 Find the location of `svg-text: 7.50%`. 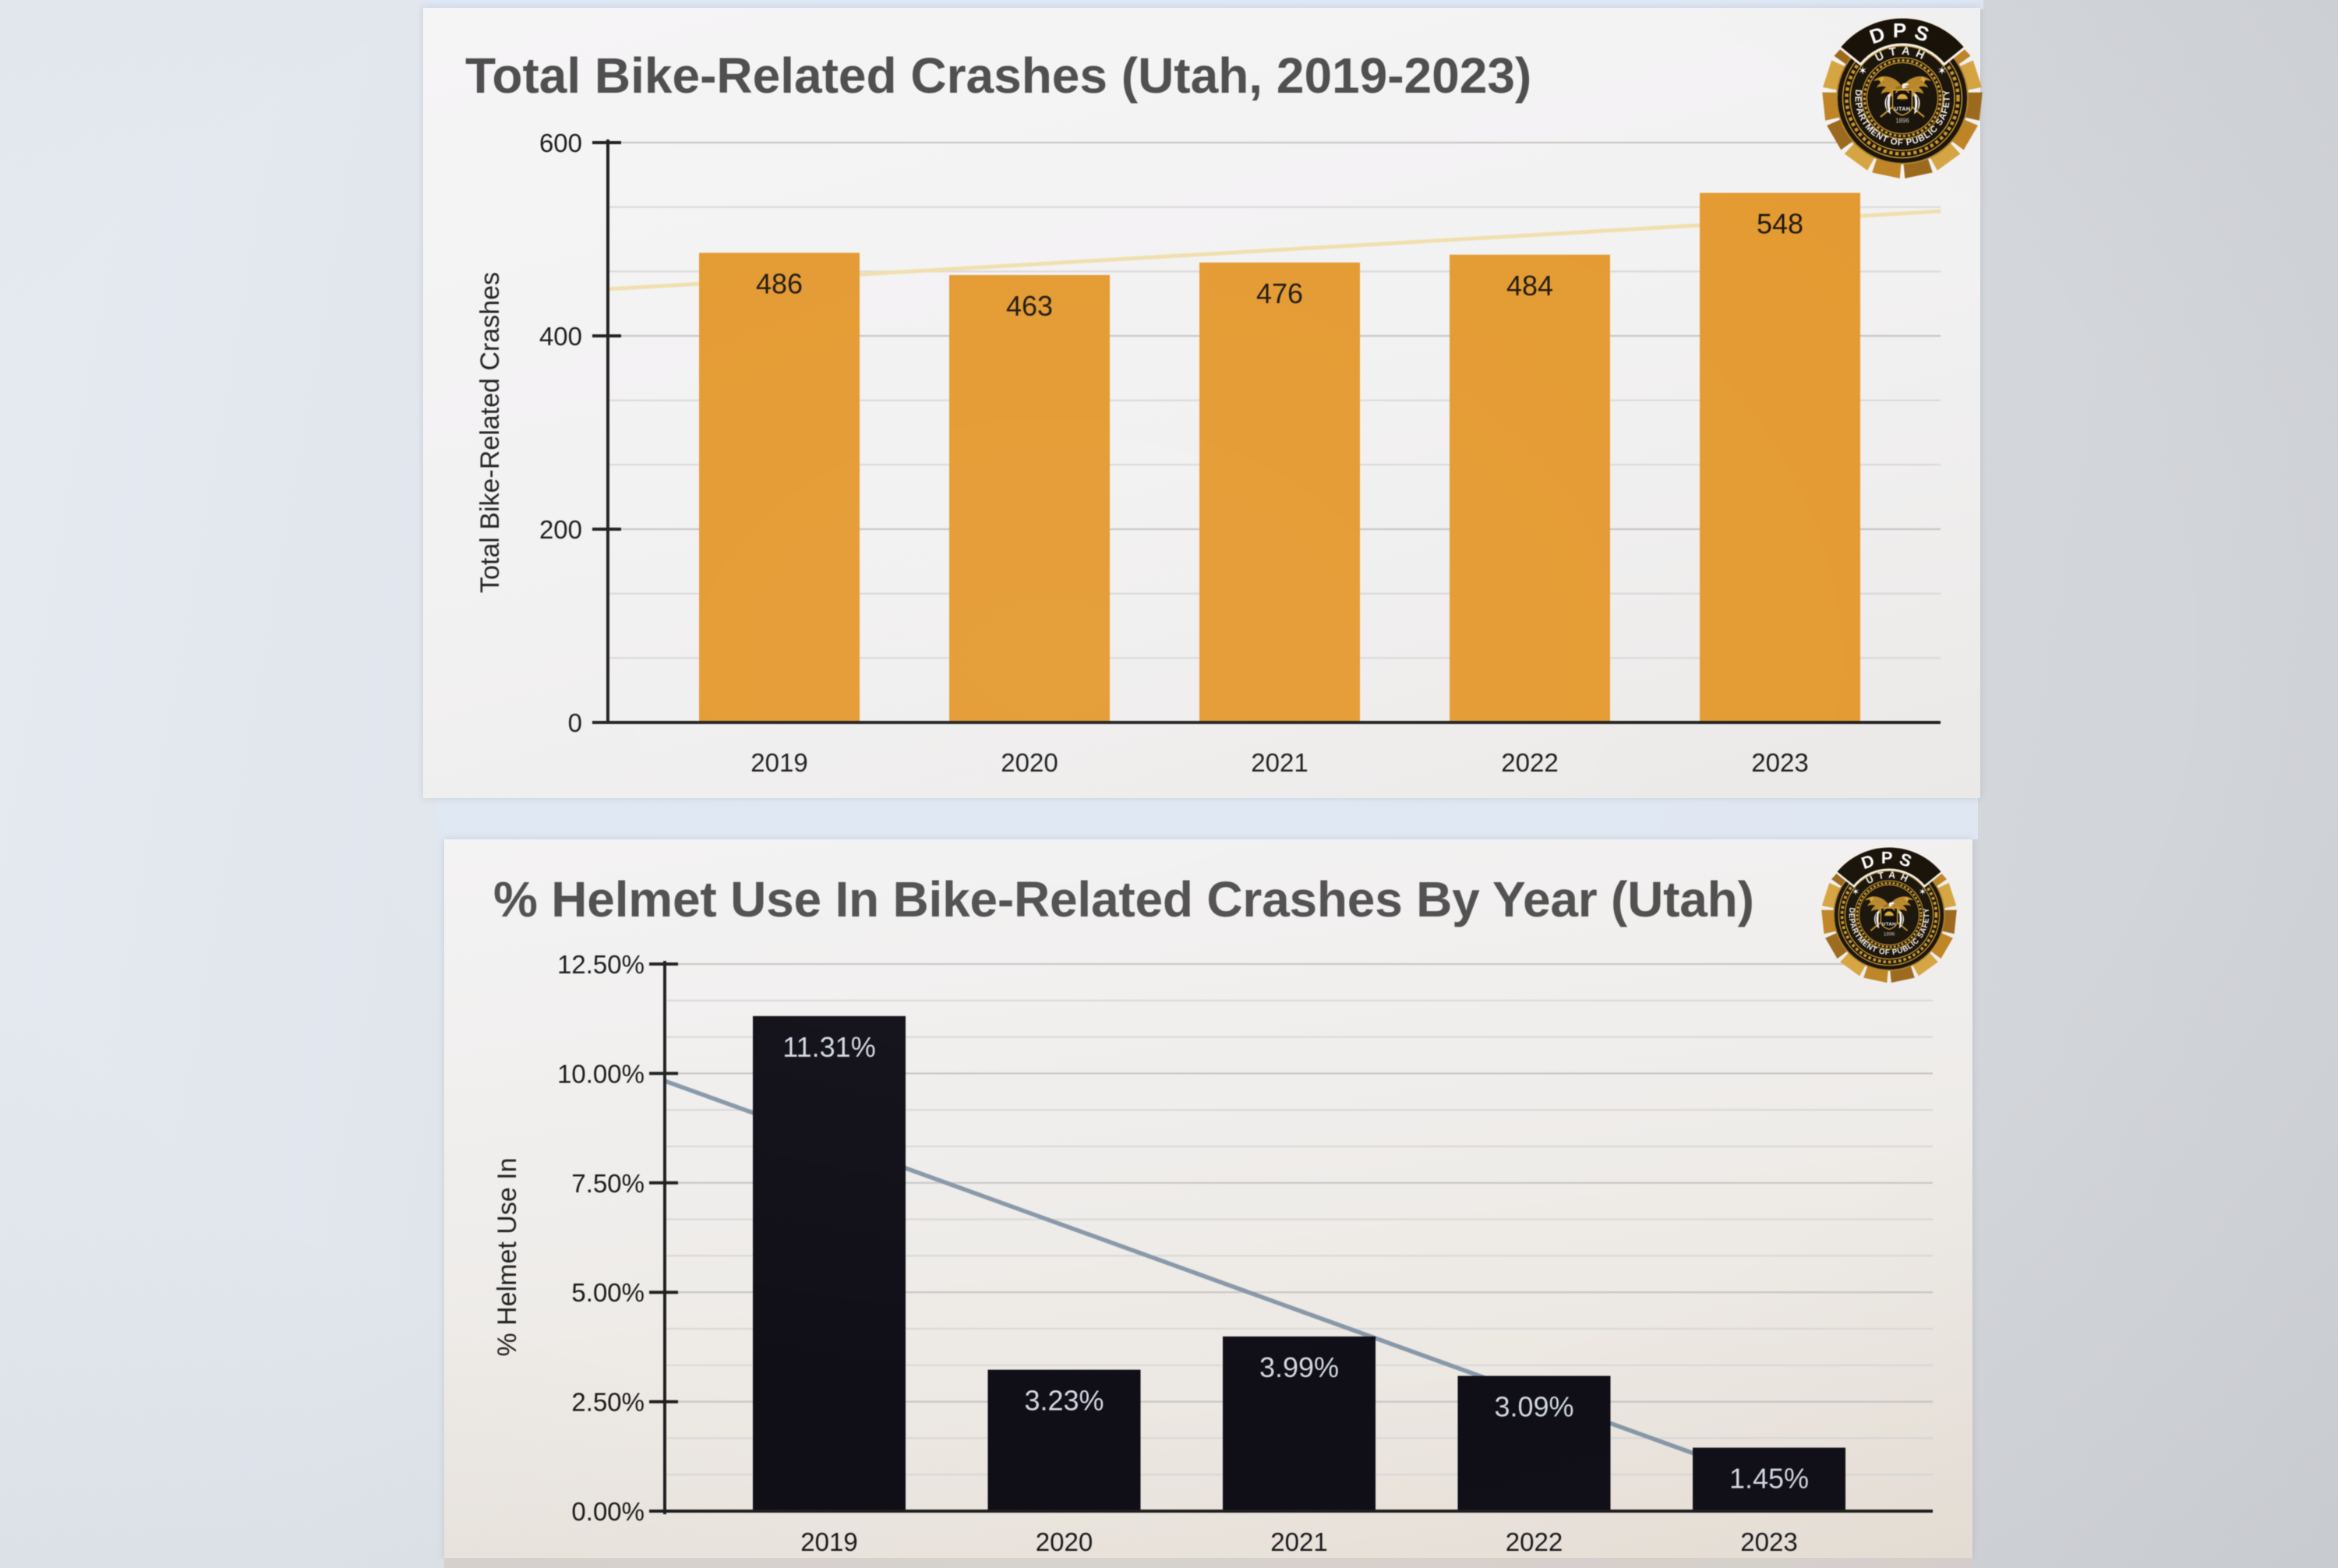

svg-text: 7.50% is located at coordinates (608, 1183).